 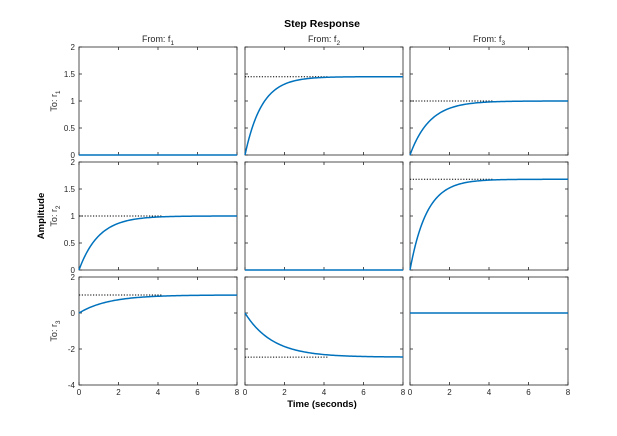 I want to click on subplot-r2-c2, so click(x=324, y=216).